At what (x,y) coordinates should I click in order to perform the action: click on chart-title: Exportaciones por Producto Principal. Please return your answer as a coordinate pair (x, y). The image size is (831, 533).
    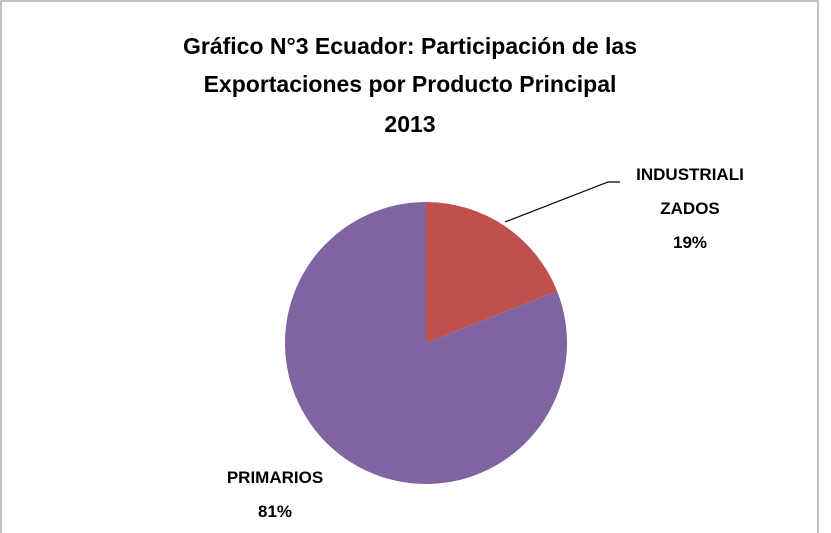
    Looking at the image, I should click on (410, 84).